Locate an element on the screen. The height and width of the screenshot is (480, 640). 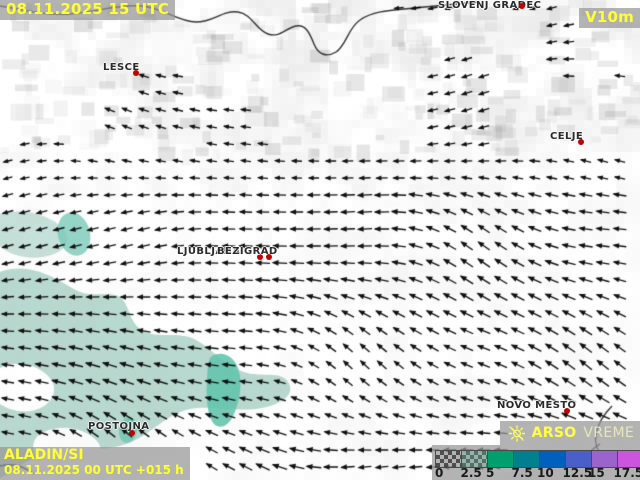
city-label-novo-mesto: NOVO MESTO is located at coordinates (537, 405).